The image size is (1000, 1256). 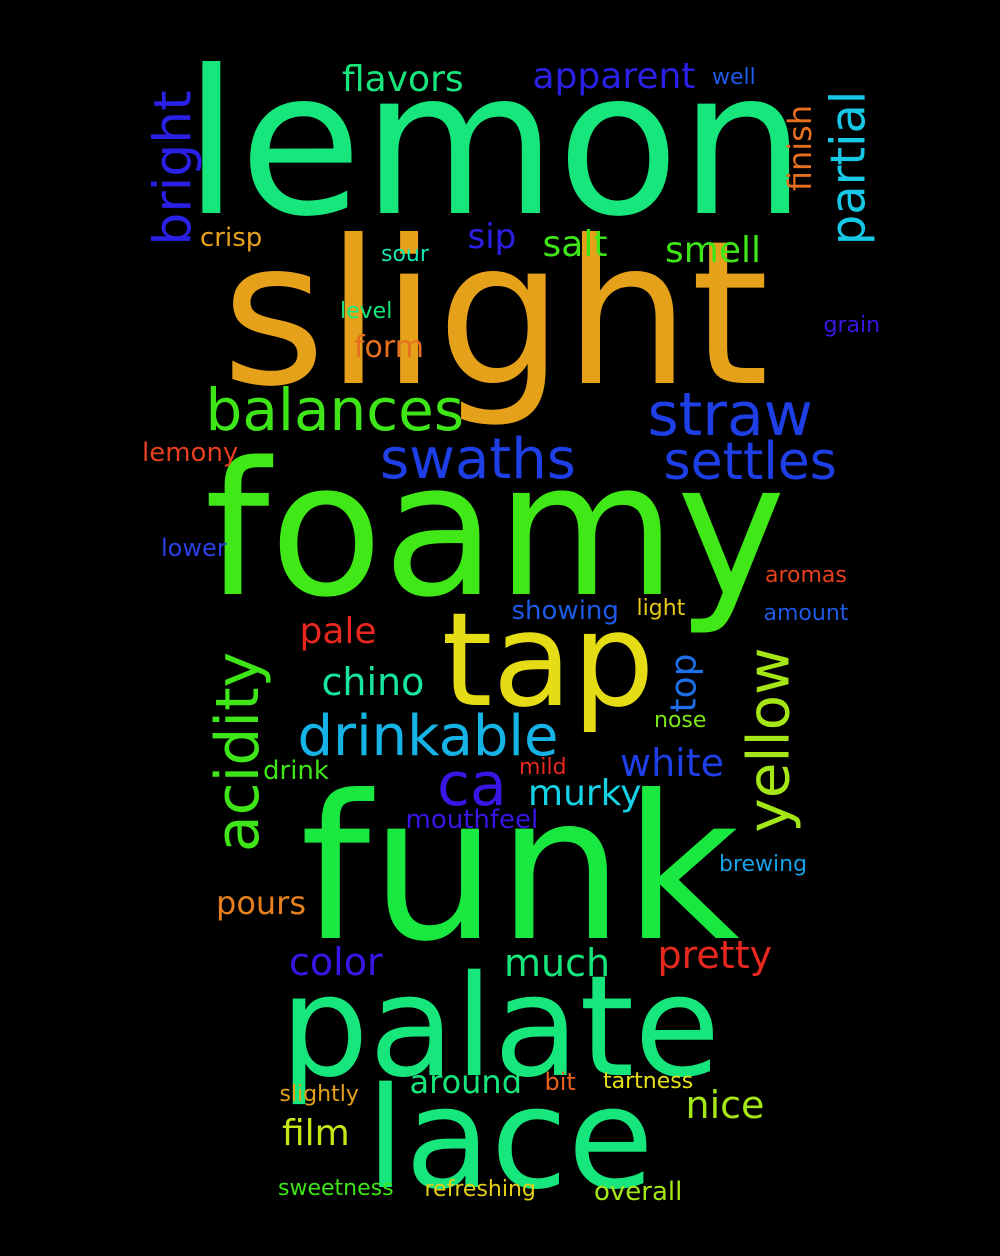 I want to click on word-balances: balances, so click(x=335, y=410).